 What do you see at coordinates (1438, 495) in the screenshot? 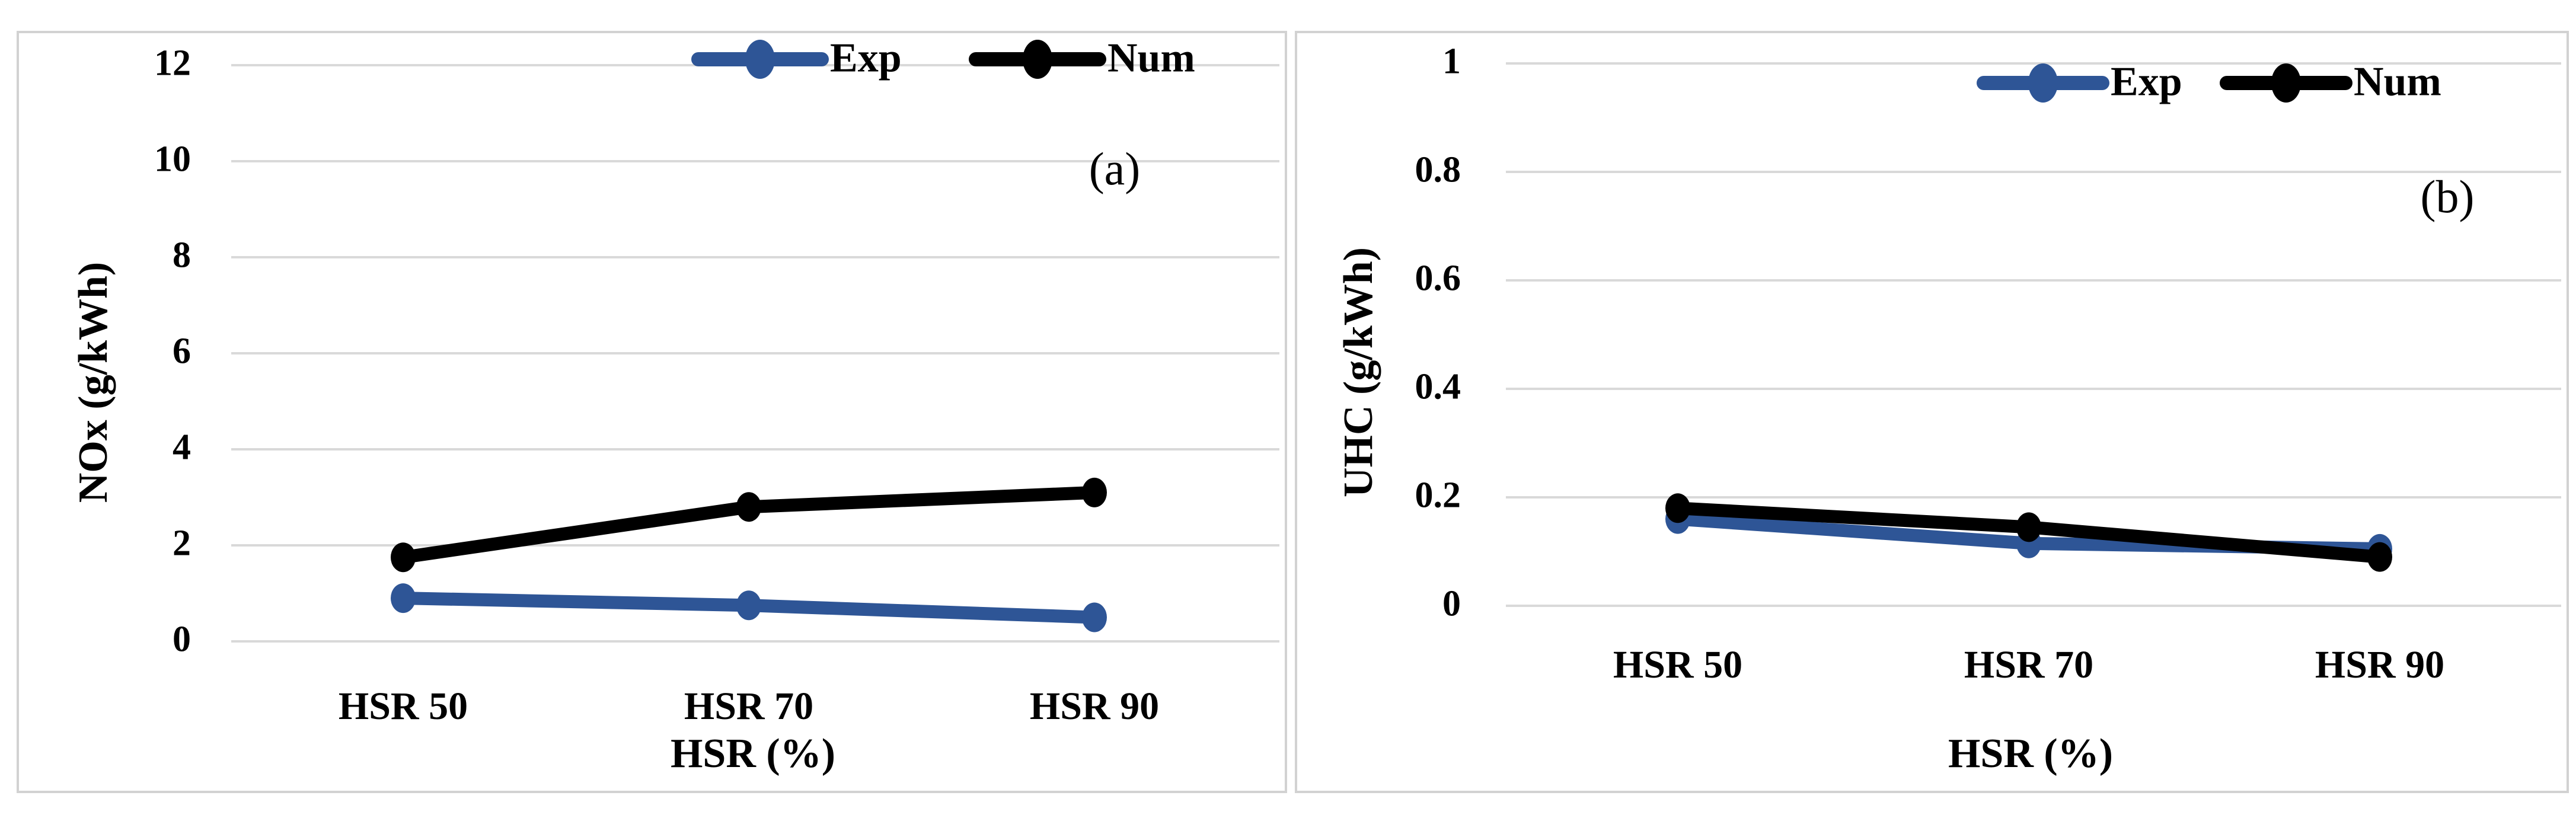
I see `y-tick-label: 0.2` at bounding box center [1438, 495].